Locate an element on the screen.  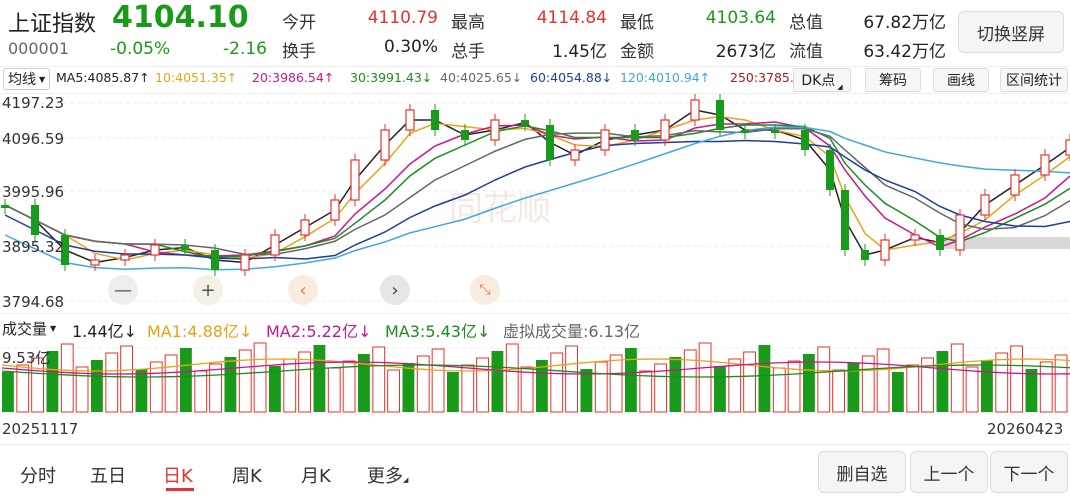
tab-monthly-k: 月K is located at coordinates (316, 476).